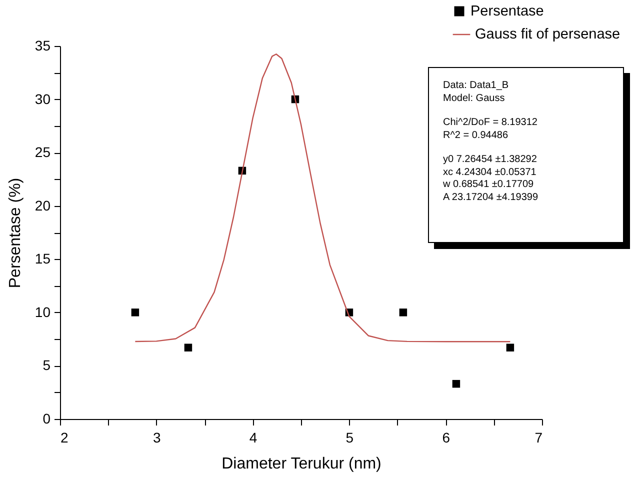 The width and height of the screenshot is (633, 477). Describe the element at coordinates (489, 185) in the screenshot. I see `annotation: w 0.68541 ±0.17709` at that location.